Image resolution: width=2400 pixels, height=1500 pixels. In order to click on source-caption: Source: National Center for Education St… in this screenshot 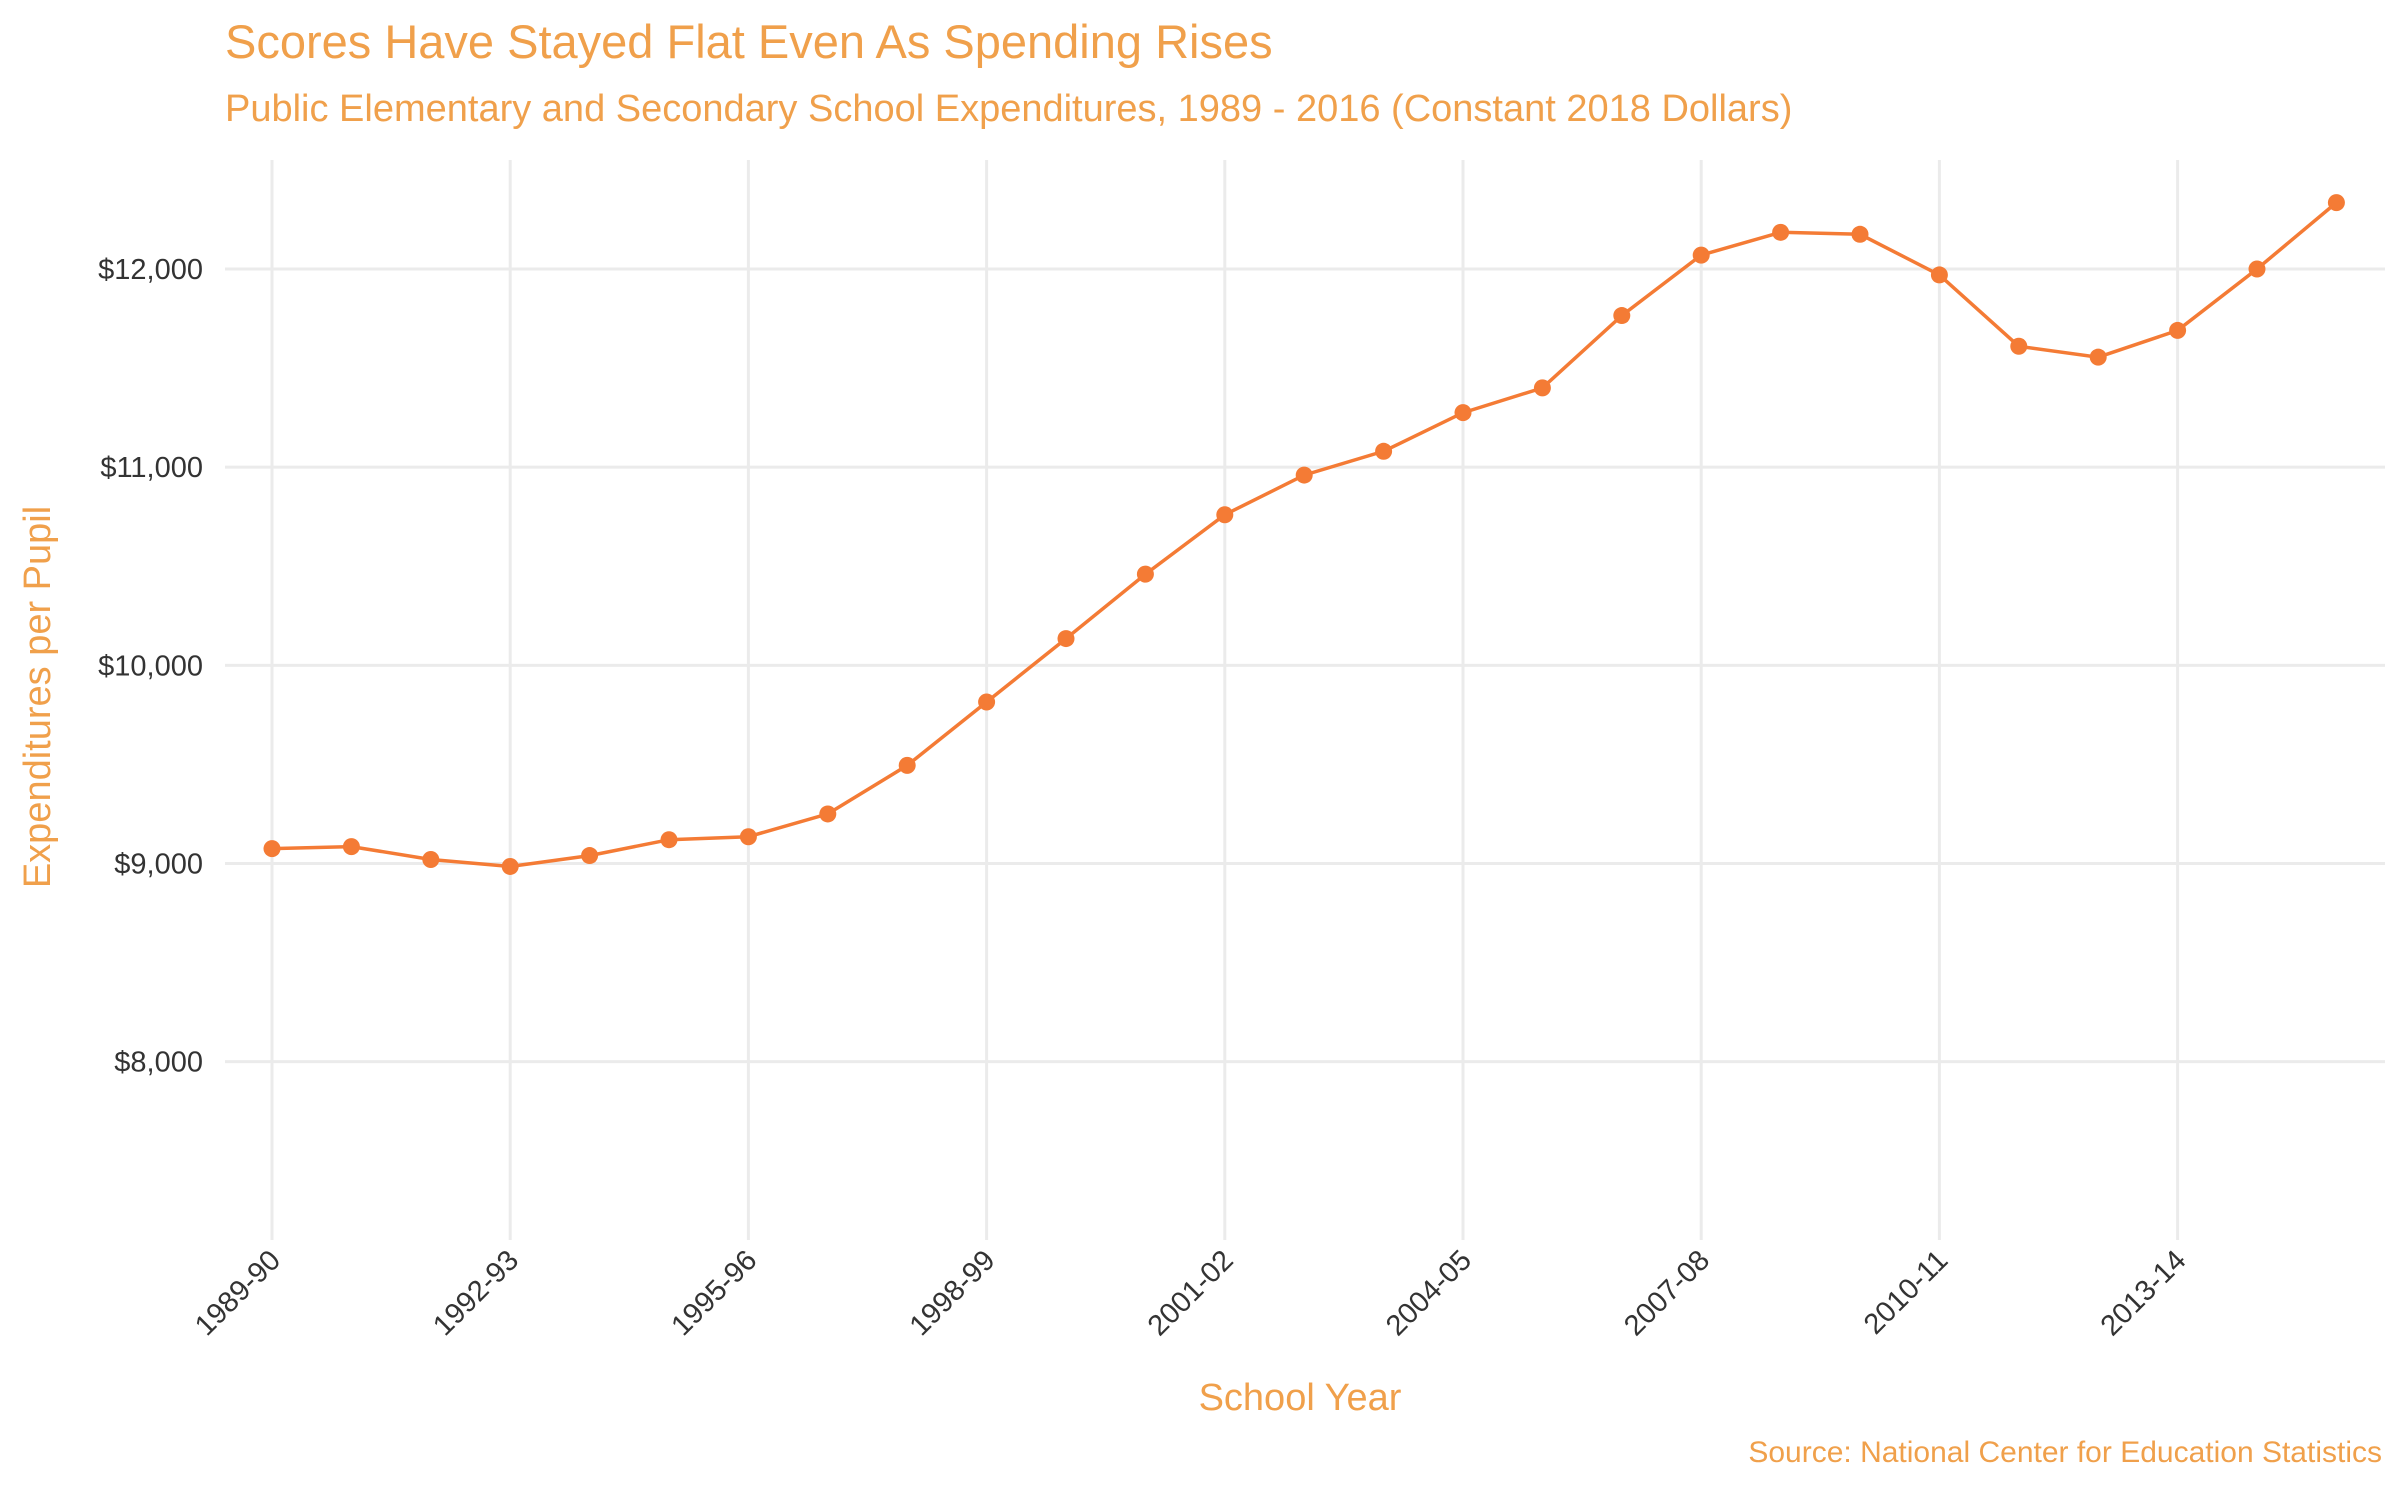, I will do `click(2065, 1452)`.